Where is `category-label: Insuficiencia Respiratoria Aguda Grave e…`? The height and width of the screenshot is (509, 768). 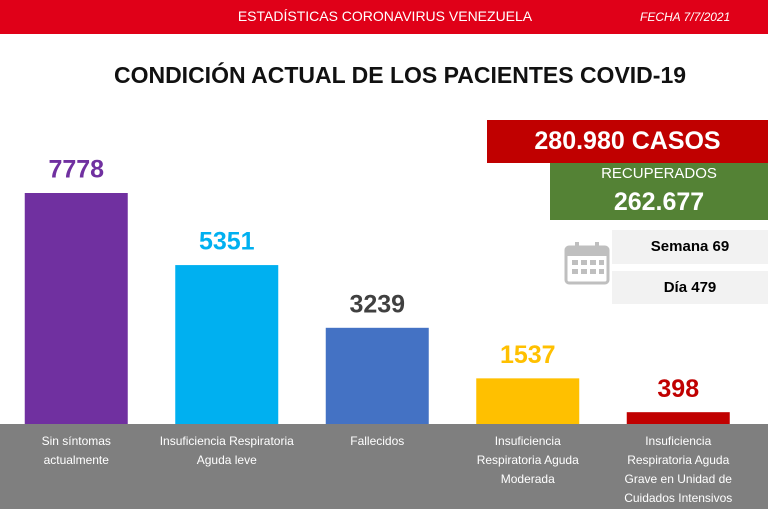
category-label: Insuficiencia Respiratoria Aguda Grave e… is located at coordinates (678, 469).